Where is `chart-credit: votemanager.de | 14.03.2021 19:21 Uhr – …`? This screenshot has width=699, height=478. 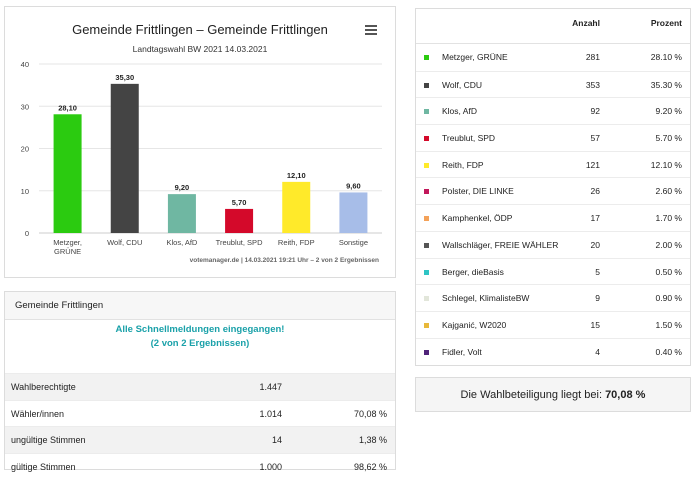
chart-credit: votemanager.de | 14.03.2021 19:21 Uhr – … is located at coordinates (284, 260).